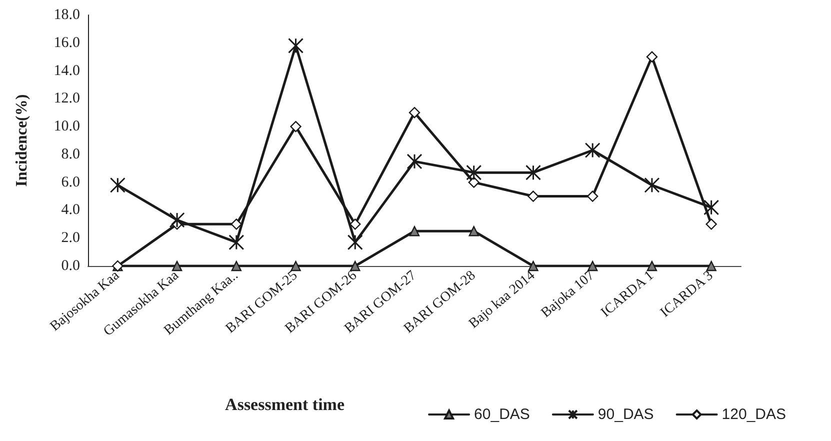 This screenshot has height=441, width=831. What do you see at coordinates (285, 404) in the screenshot?
I see `x-axis-title: Assessment time` at bounding box center [285, 404].